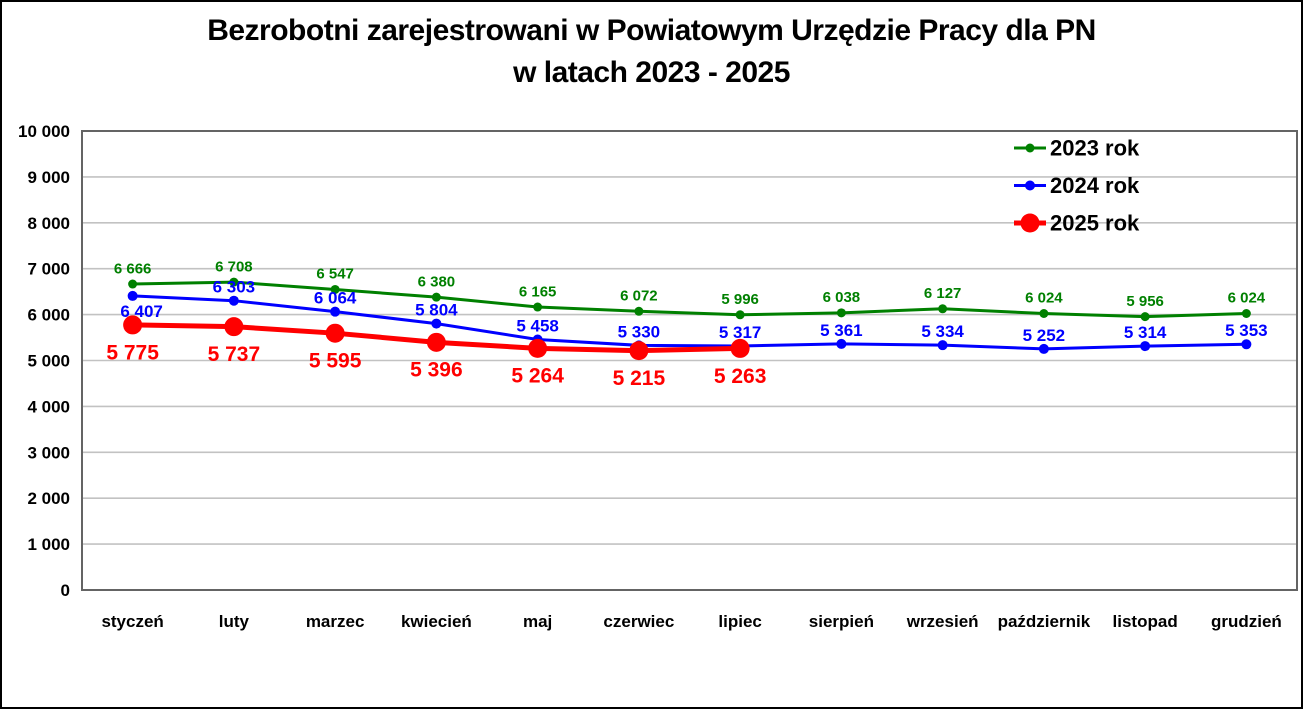 The width and height of the screenshot is (1303, 709). Describe the element at coordinates (132, 352) in the screenshot. I see `data-label: 5 775` at that location.